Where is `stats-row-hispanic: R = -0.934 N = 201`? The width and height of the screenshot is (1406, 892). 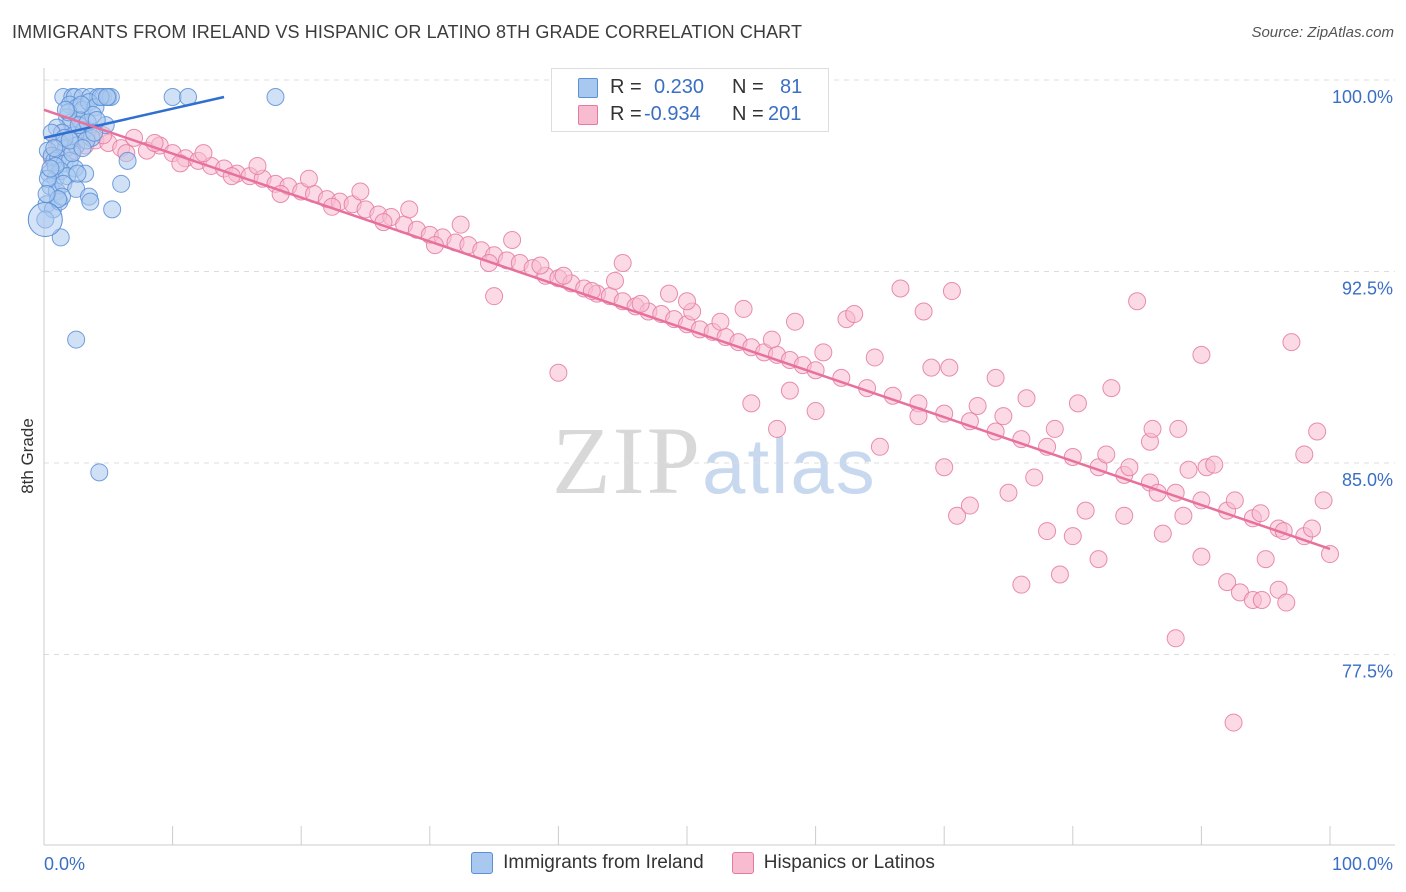
stats-row-hispanic: R = -0.934 N = 201 is located at coordinates (690, 114).